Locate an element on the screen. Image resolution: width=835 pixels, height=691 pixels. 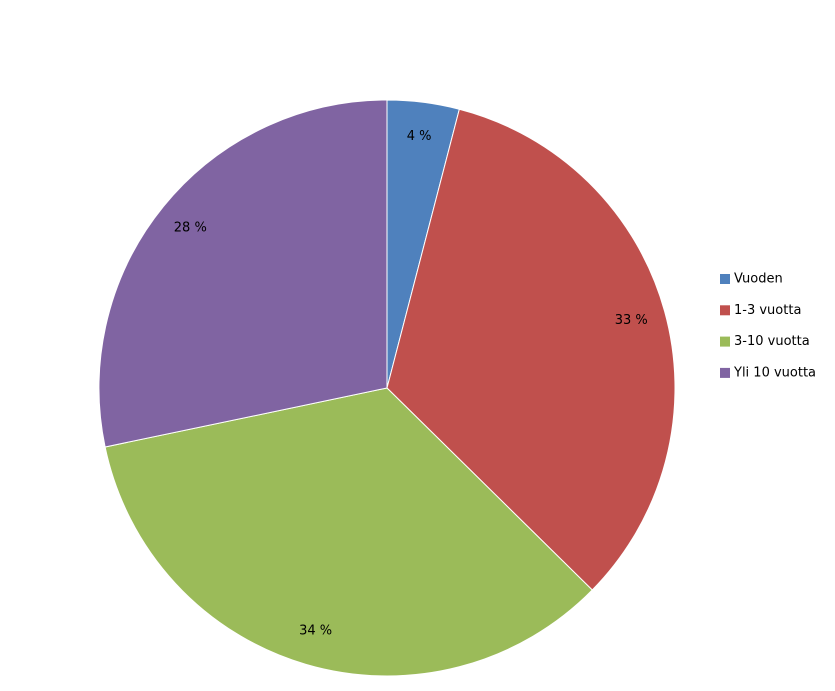
legend-label: Vuoden is located at coordinates (758, 279).